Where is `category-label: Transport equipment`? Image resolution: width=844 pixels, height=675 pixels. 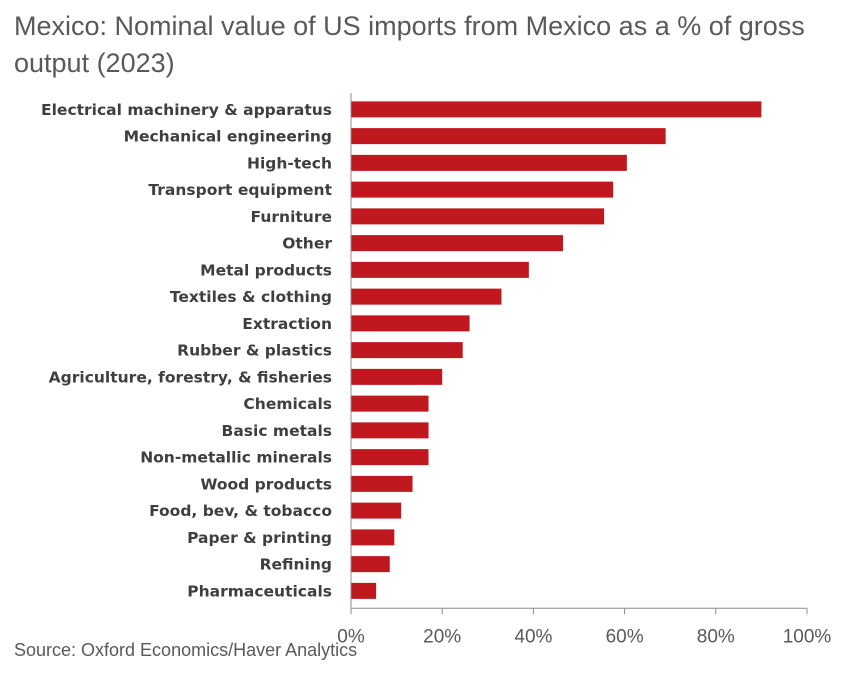 category-label: Transport equipment is located at coordinates (240, 190).